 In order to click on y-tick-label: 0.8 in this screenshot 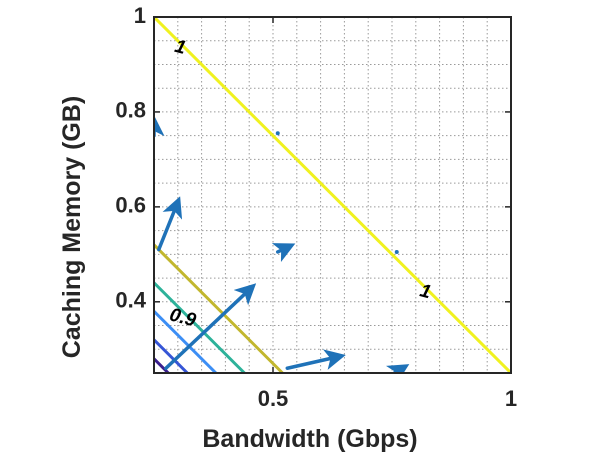, I will do `click(130, 110)`.